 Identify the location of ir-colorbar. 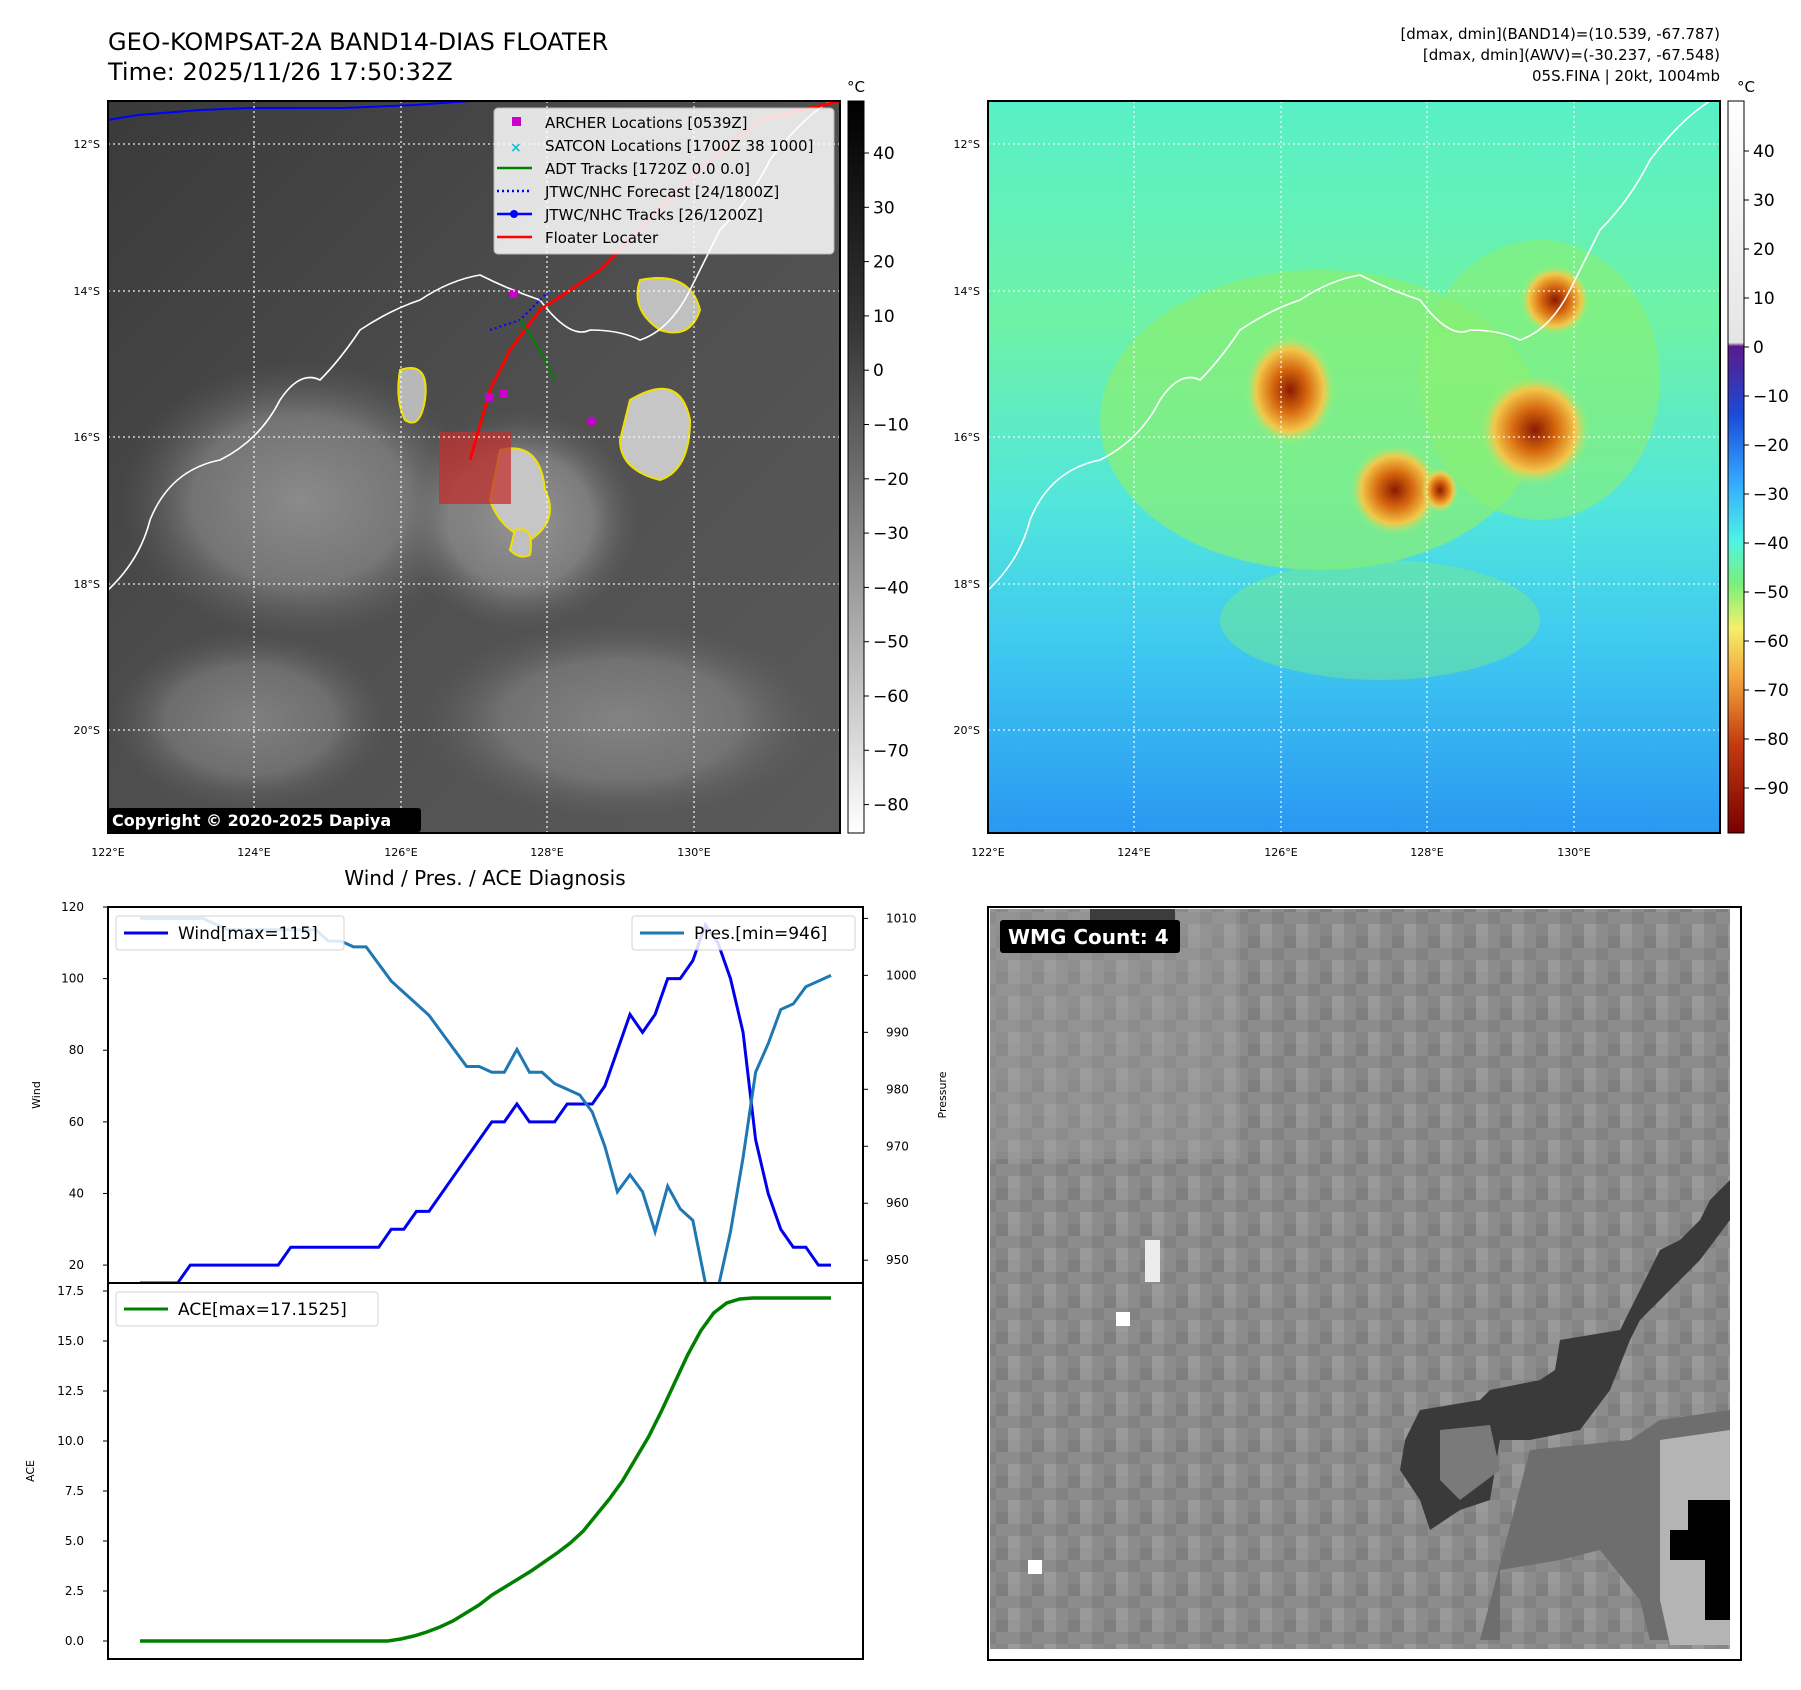
(856, 467).